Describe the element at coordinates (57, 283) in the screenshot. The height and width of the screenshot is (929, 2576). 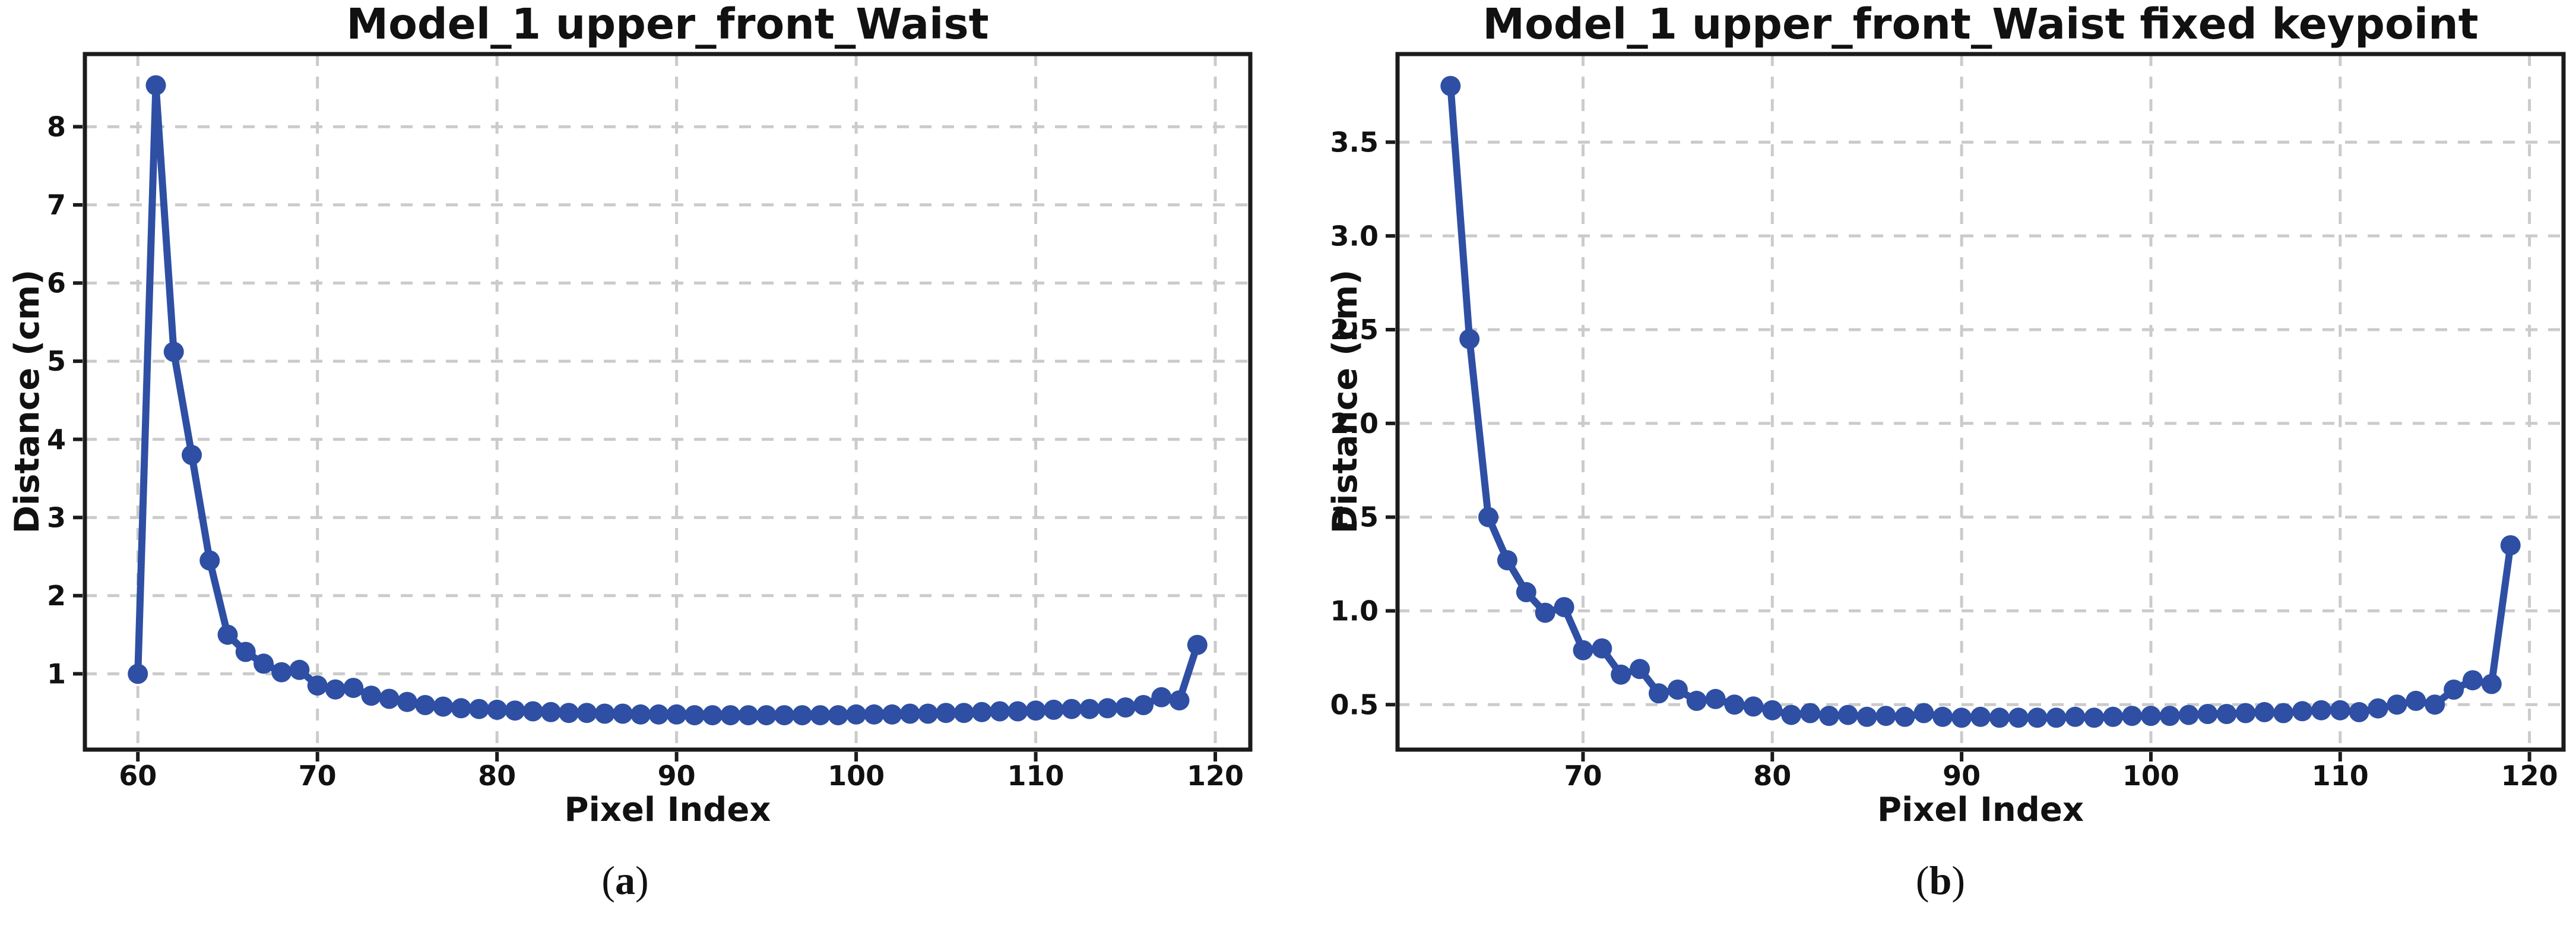
I see `y-tick-label: 6` at that location.